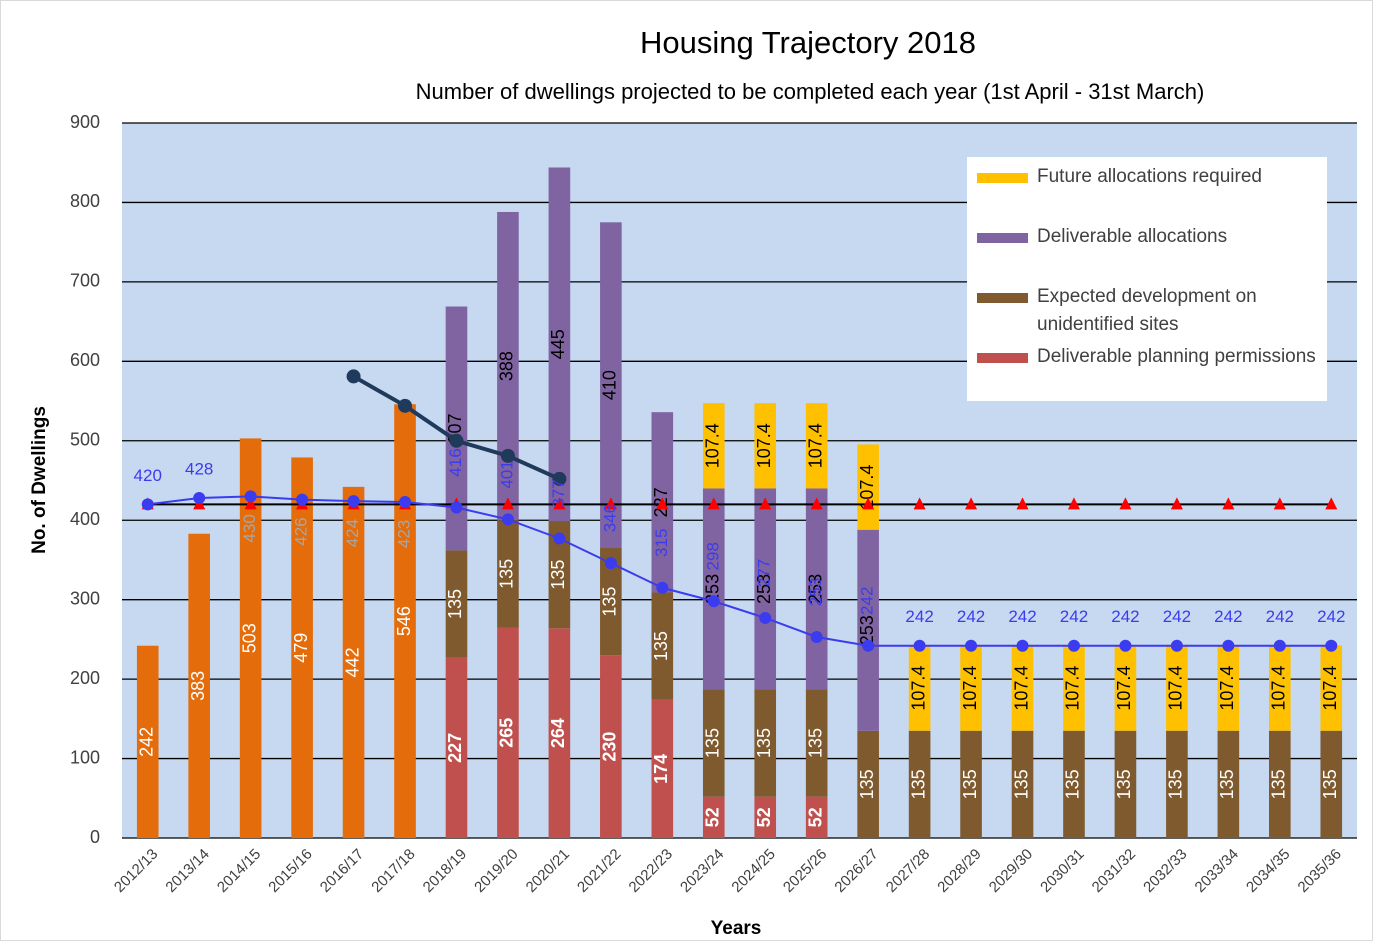 The height and width of the screenshot is (941, 1373). Describe the element at coordinates (199, 468) in the screenshot. I see `line-value-label: 428` at that location.